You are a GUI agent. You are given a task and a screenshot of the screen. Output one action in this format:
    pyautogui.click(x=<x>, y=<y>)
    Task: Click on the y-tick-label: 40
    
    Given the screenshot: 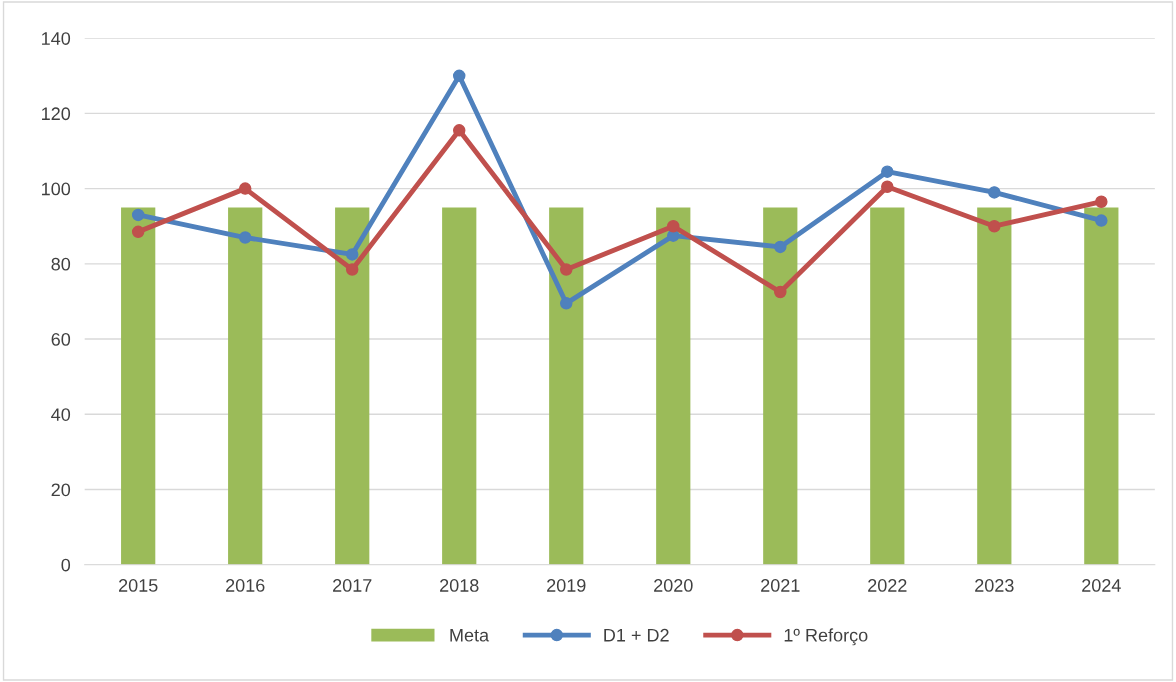 What is the action you would take?
    pyautogui.click(x=61, y=414)
    